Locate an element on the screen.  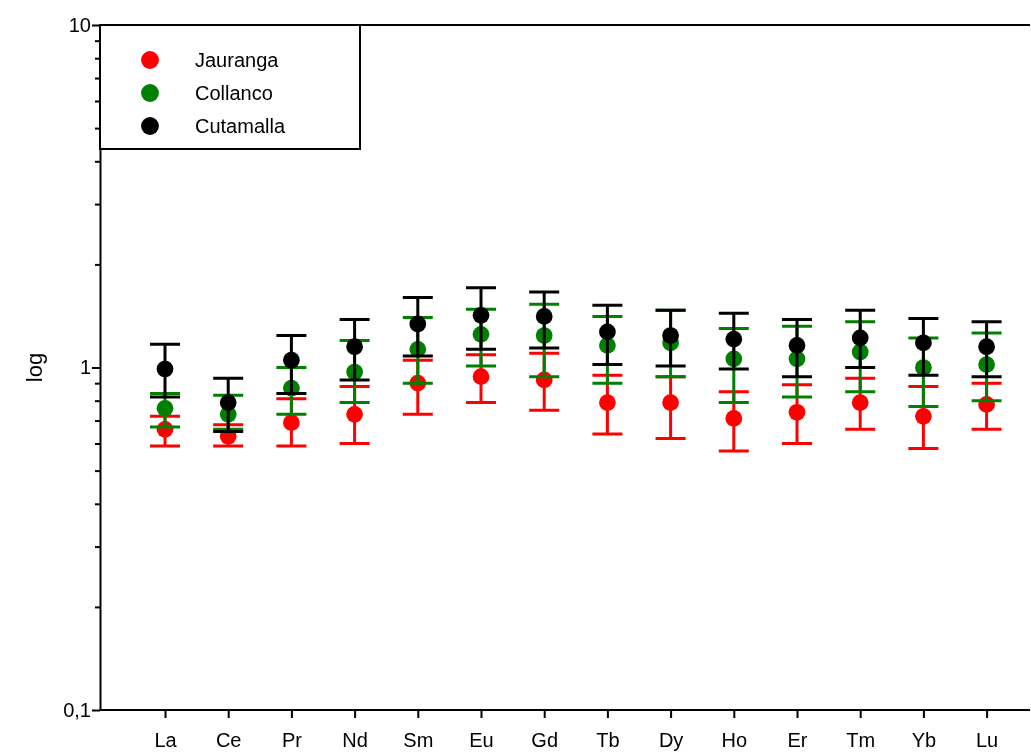
x-tick-label: Sm is located at coordinates (418, 740).